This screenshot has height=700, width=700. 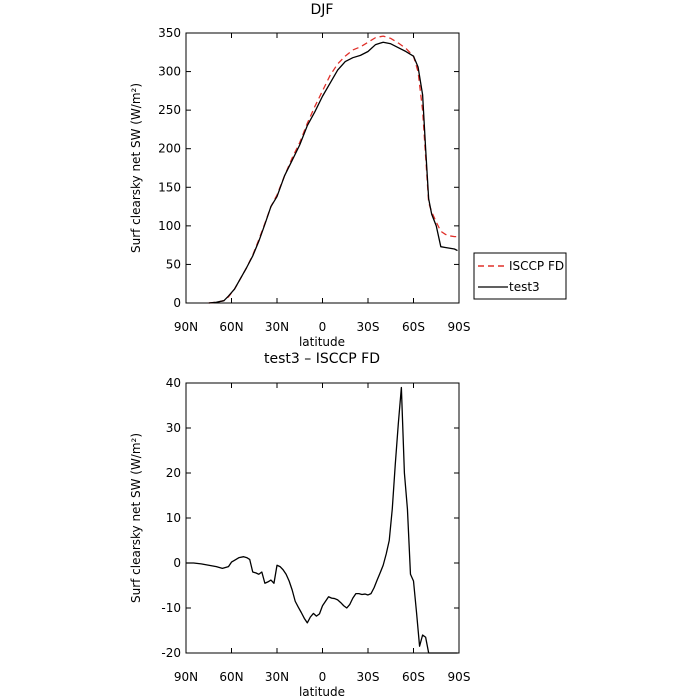 What do you see at coordinates (169, 187) in the screenshot?
I see `top-y-tick-label: 150` at bounding box center [169, 187].